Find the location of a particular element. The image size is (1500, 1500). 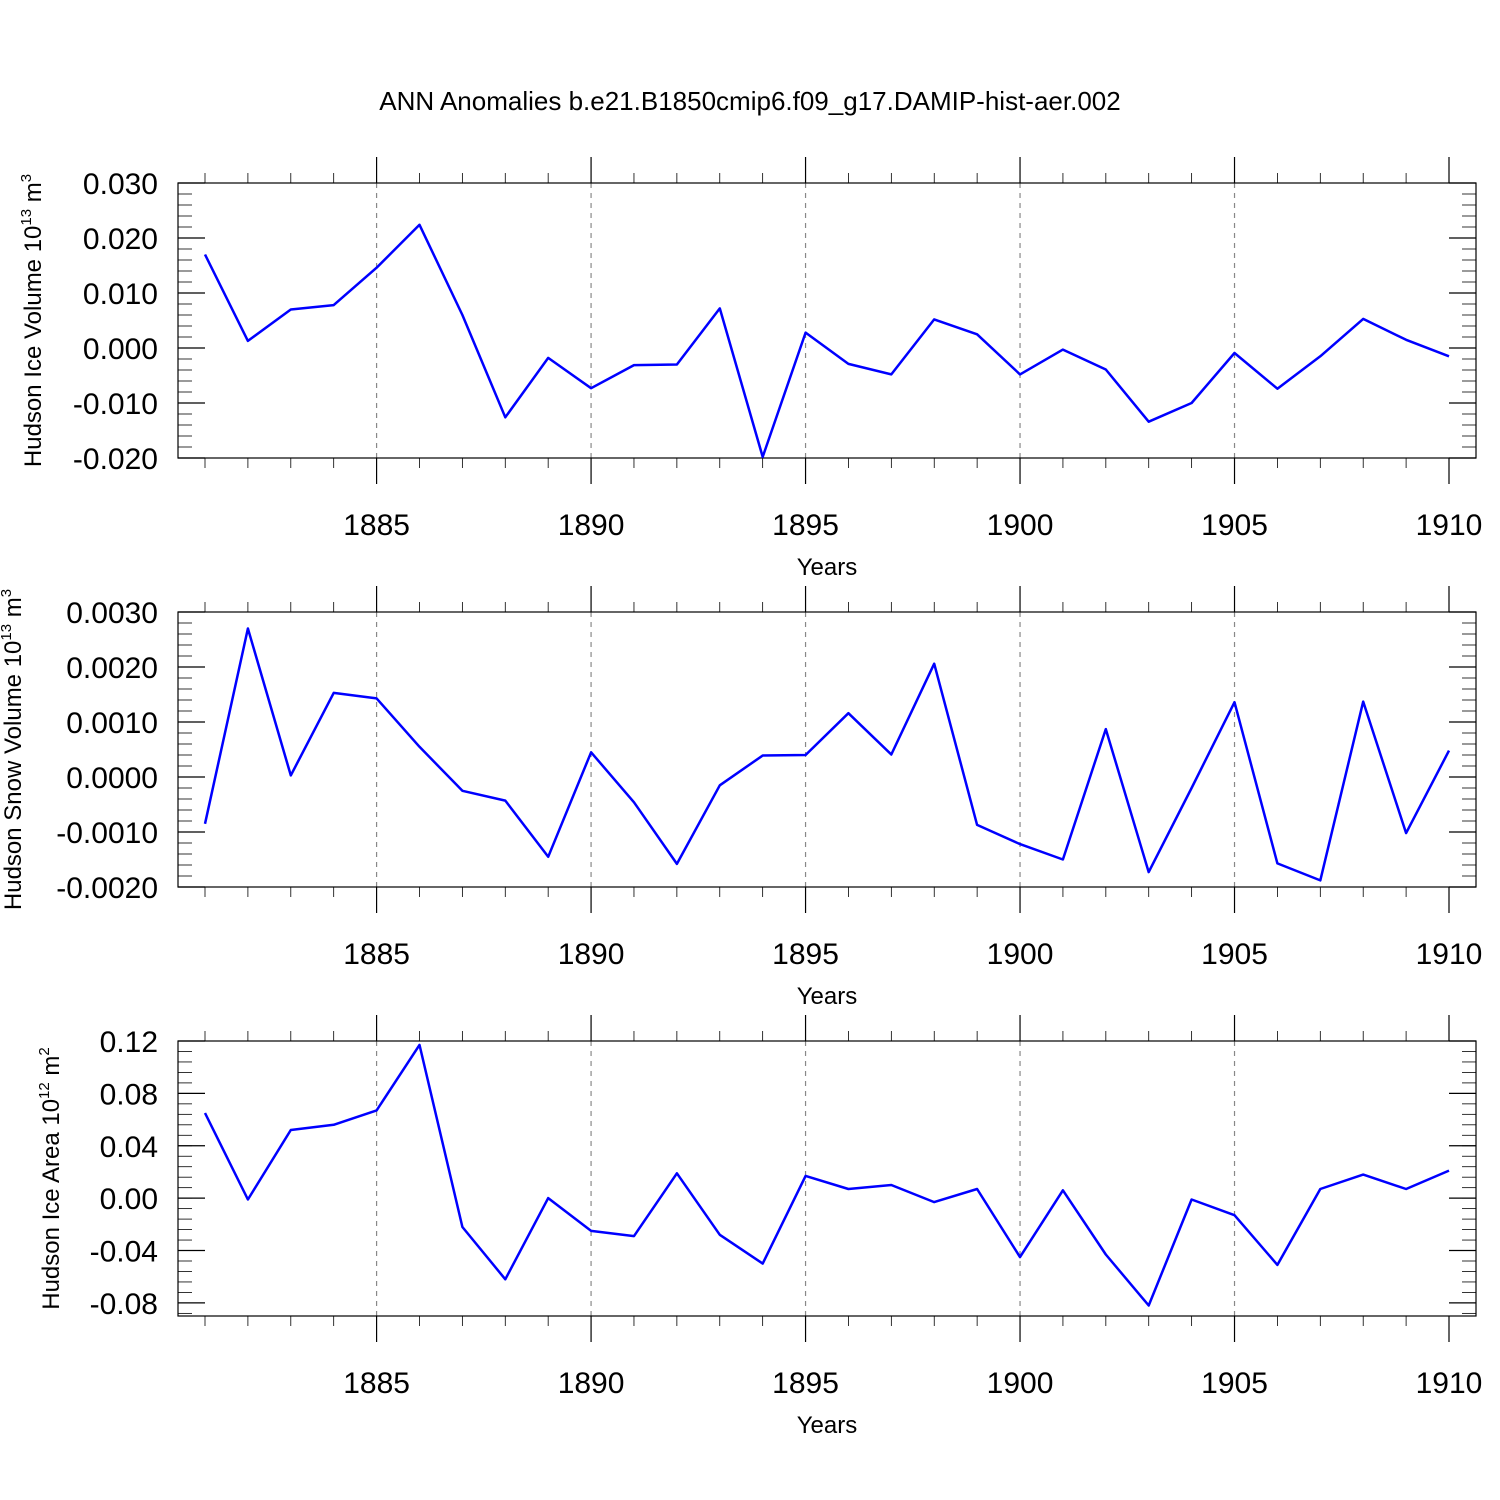

y-axis-title: Hudson Snow Volume 1013 m3 is located at coordinates (13, 749).